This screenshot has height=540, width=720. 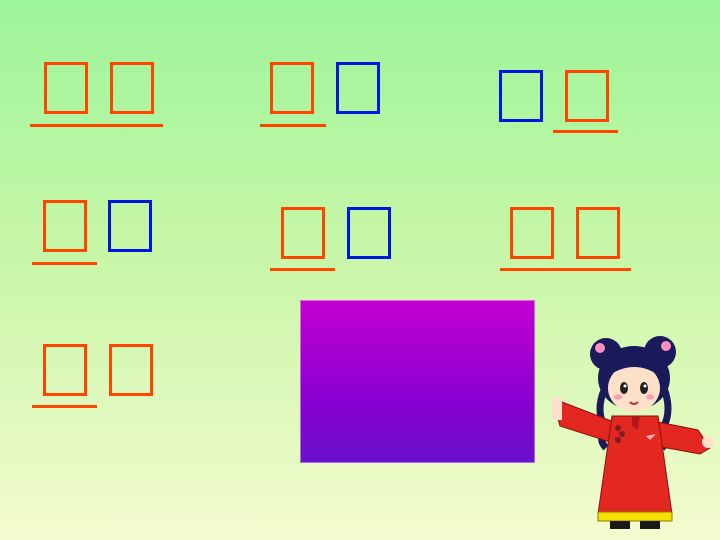 What do you see at coordinates (417, 381) in the screenshot?
I see `purple-panel` at bounding box center [417, 381].